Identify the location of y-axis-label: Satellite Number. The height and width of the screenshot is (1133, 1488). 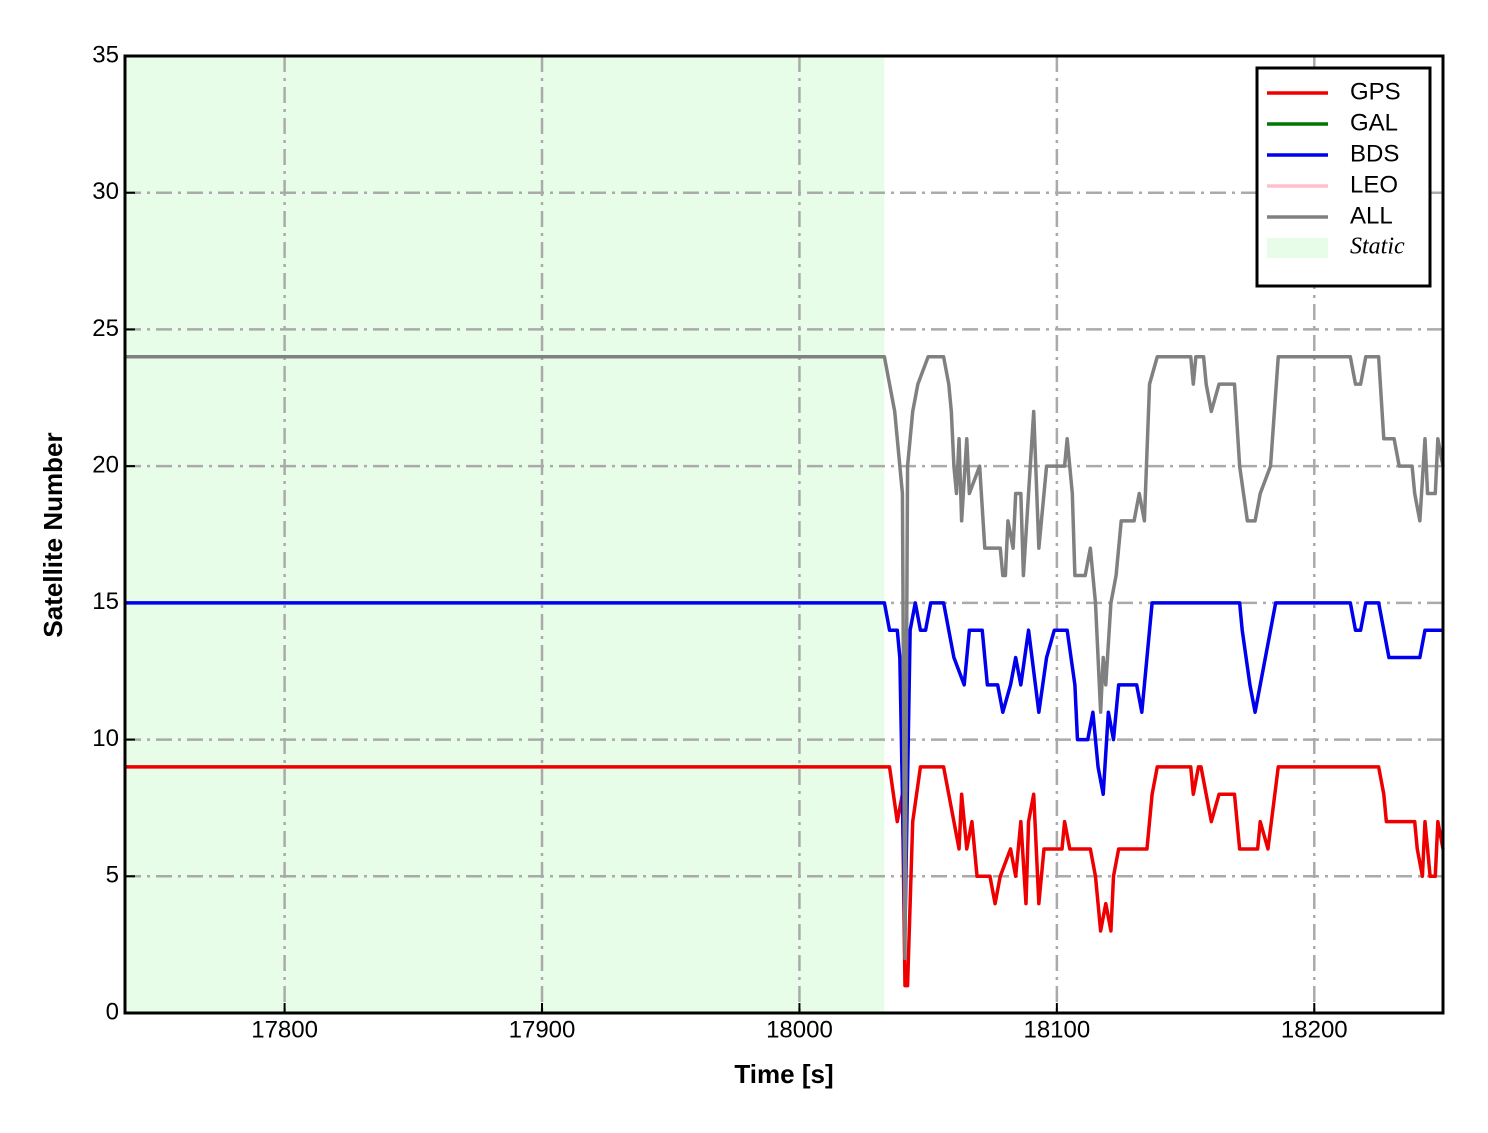
(53, 534).